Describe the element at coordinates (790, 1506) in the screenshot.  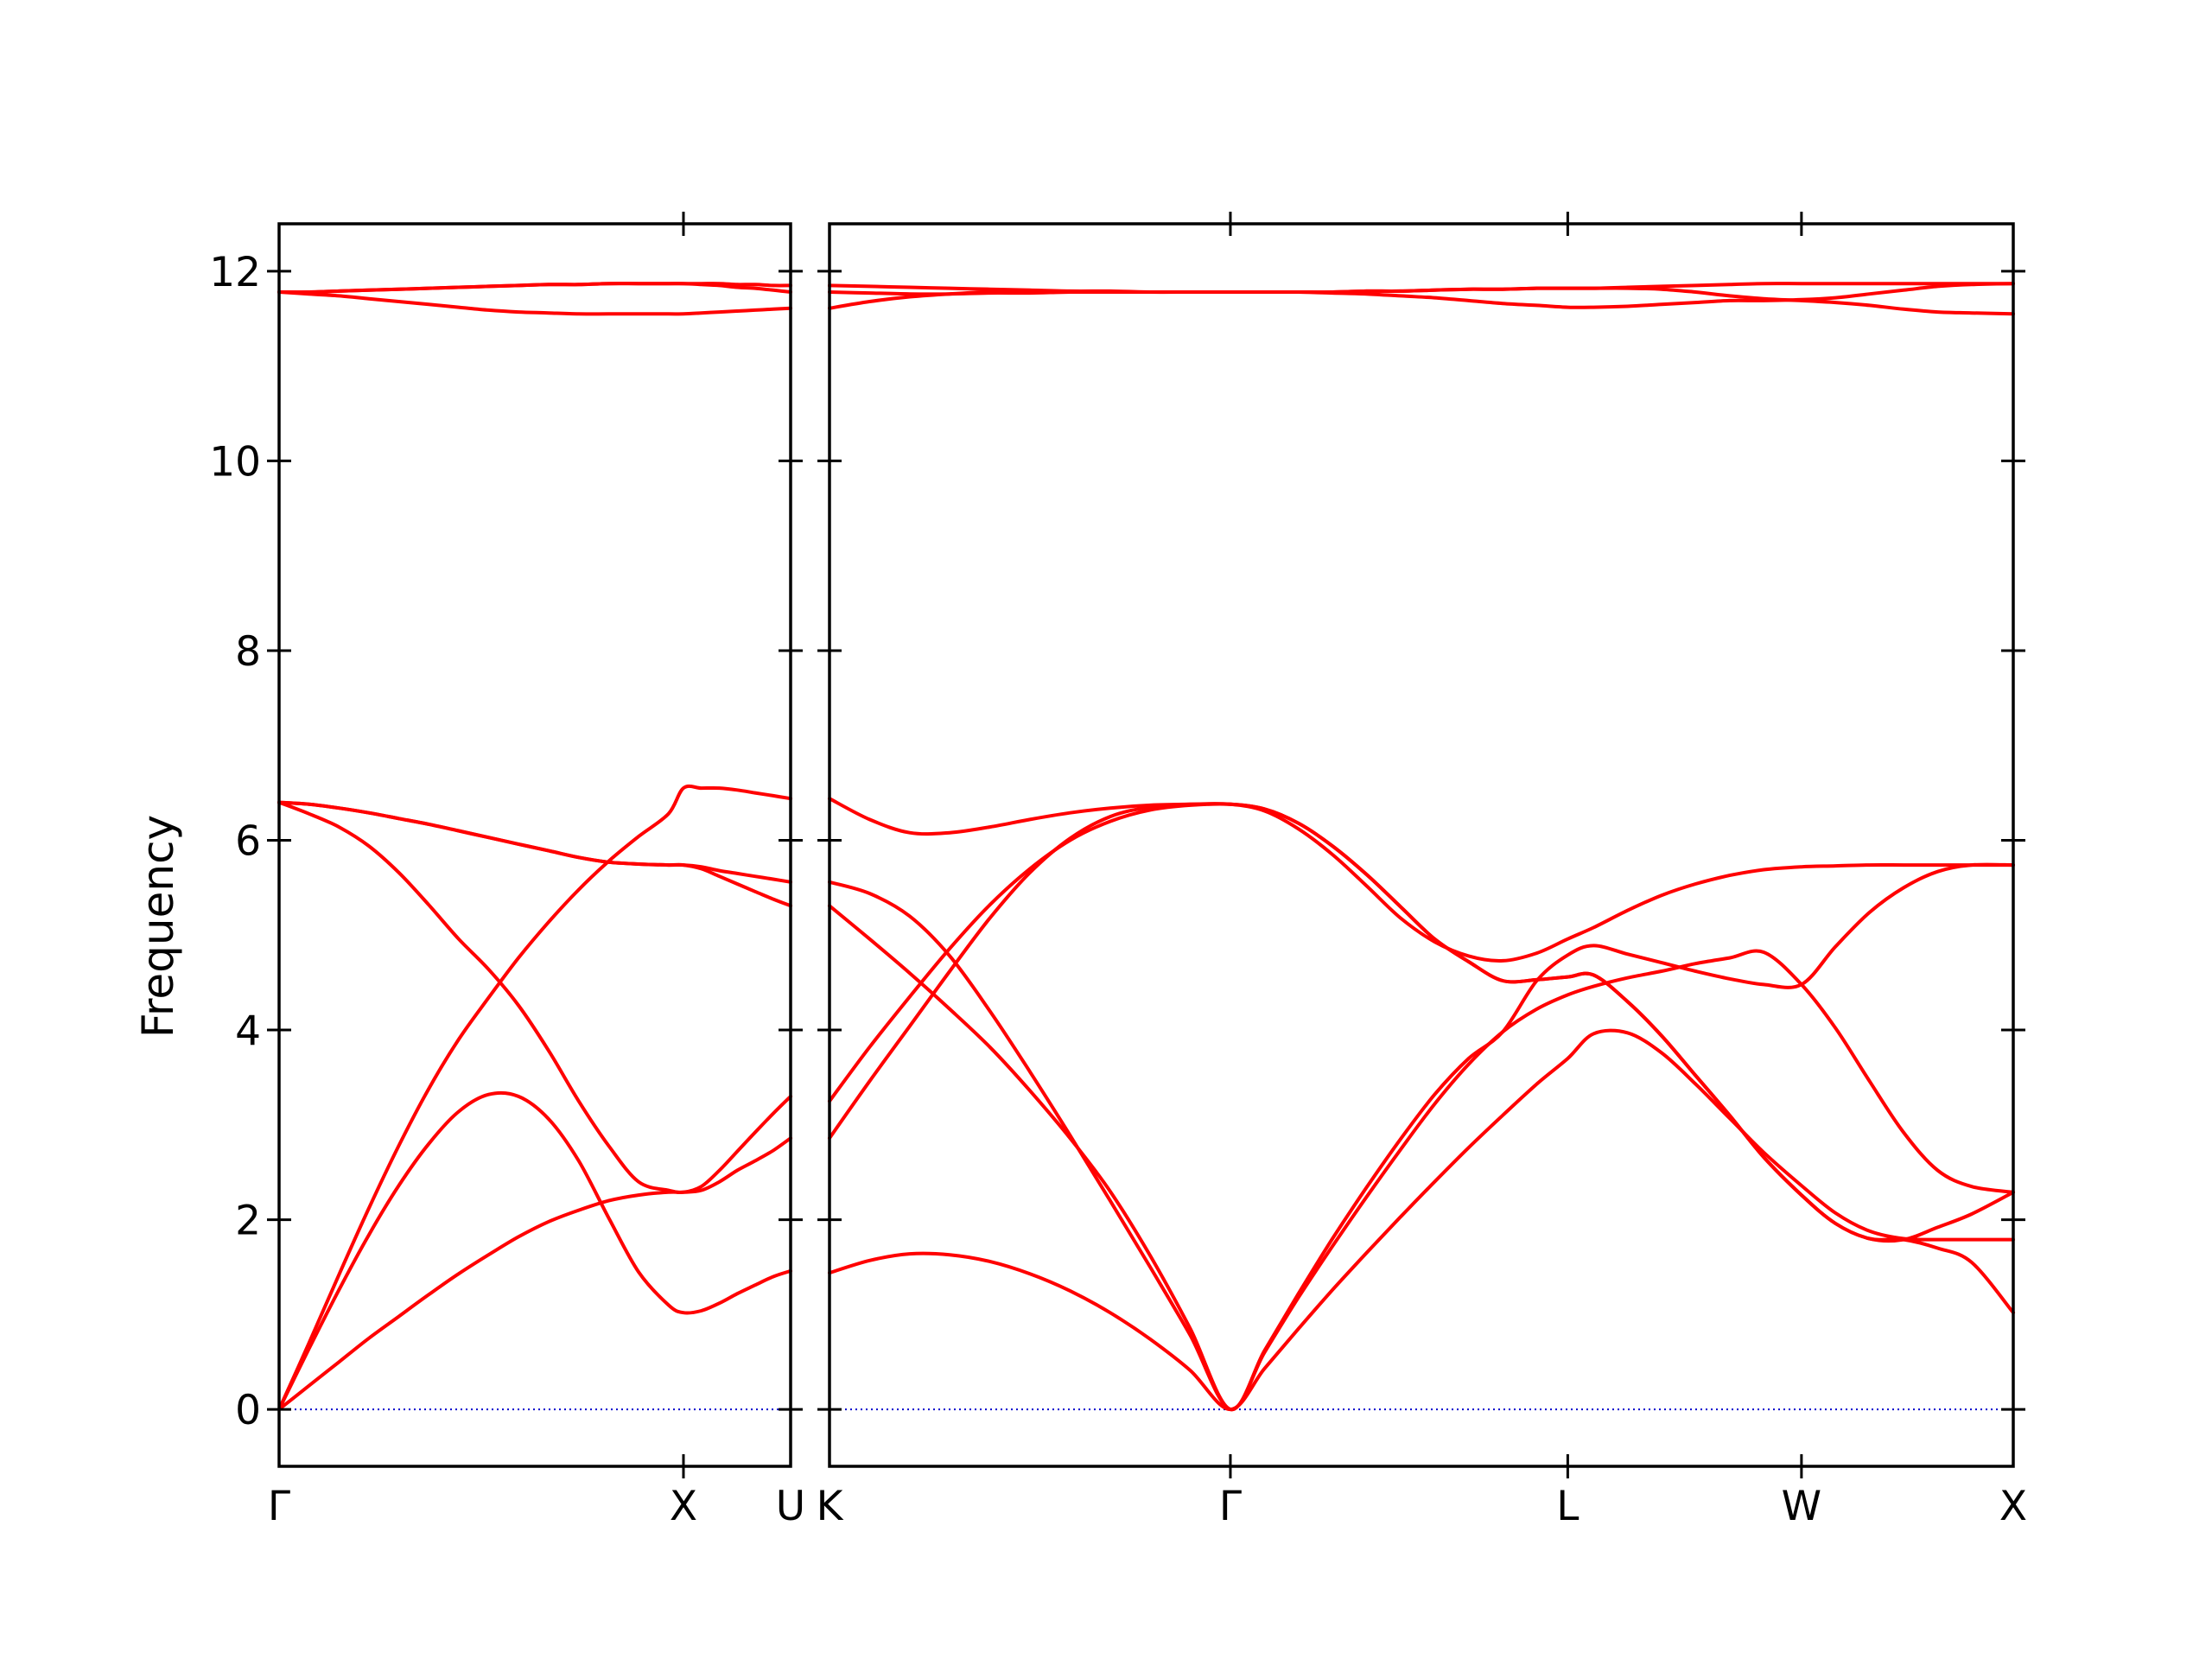
I see `x-tick-label-panel1-3: U` at that location.